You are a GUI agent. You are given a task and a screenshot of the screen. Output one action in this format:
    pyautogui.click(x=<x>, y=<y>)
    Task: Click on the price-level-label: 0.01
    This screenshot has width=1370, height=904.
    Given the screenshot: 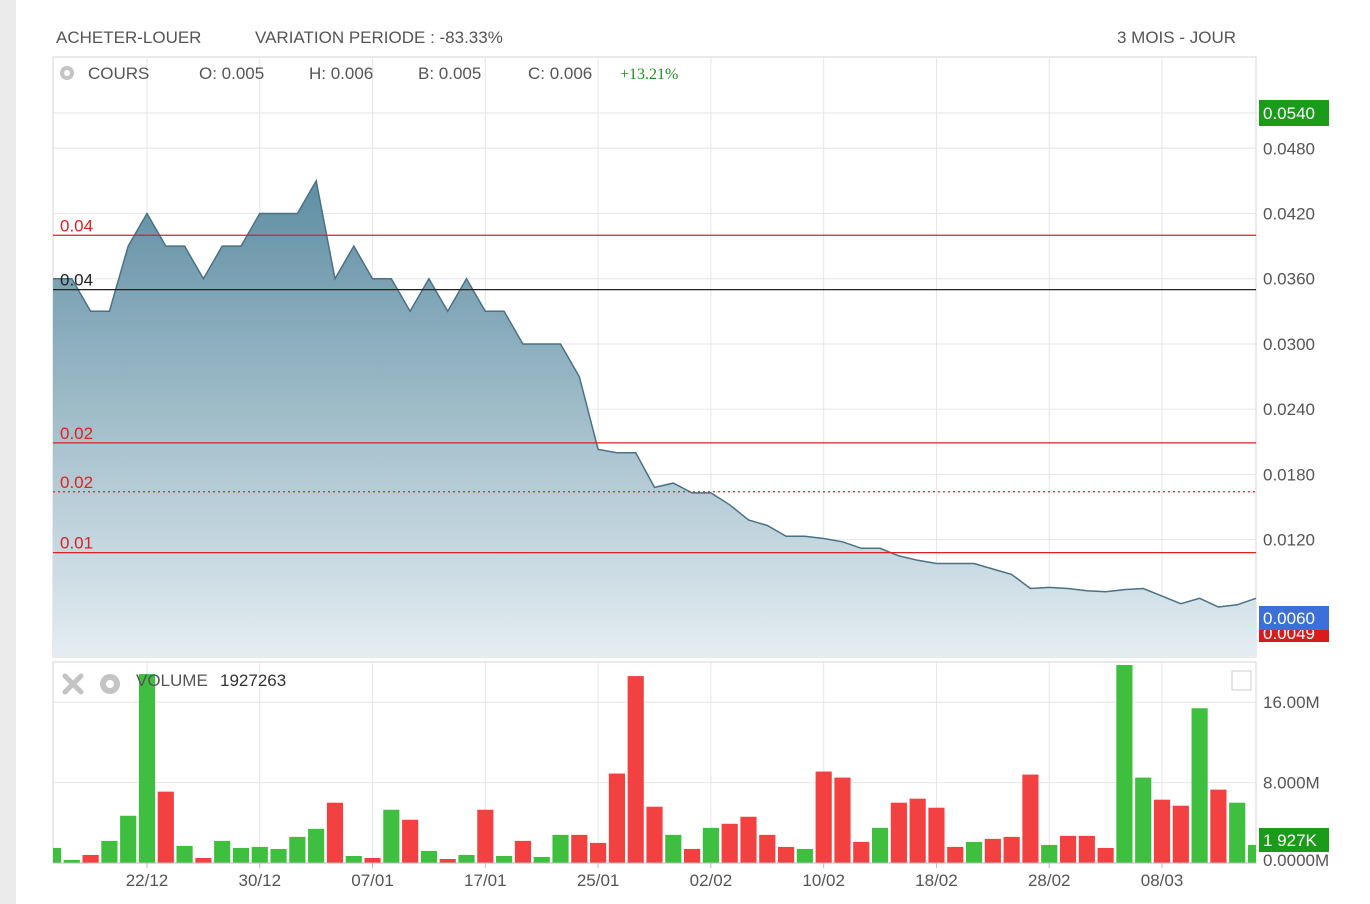 What is the action you would take?
    pyautogui.click(x=76, y=543)
    